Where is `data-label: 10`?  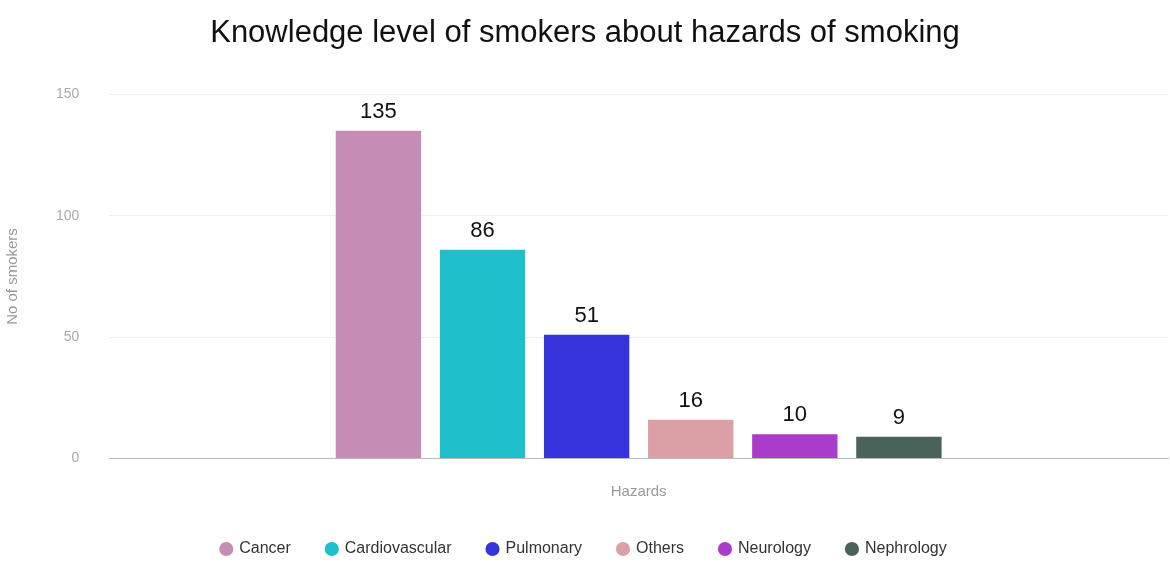
data-label: 10 is located at coordinates (795, 414).